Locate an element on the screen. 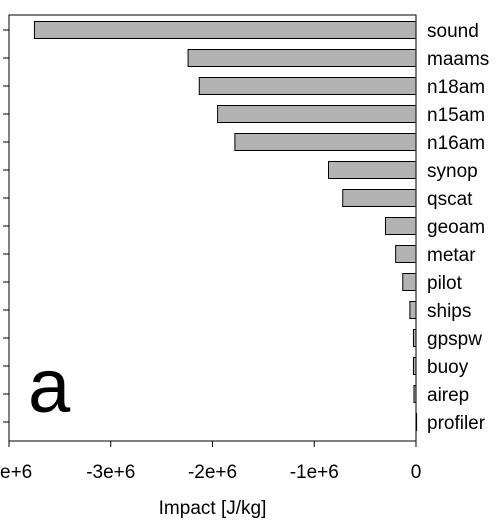 The height and width of the screenshot is (523, 498). bar-n18am is located at coordinates (307, 86).